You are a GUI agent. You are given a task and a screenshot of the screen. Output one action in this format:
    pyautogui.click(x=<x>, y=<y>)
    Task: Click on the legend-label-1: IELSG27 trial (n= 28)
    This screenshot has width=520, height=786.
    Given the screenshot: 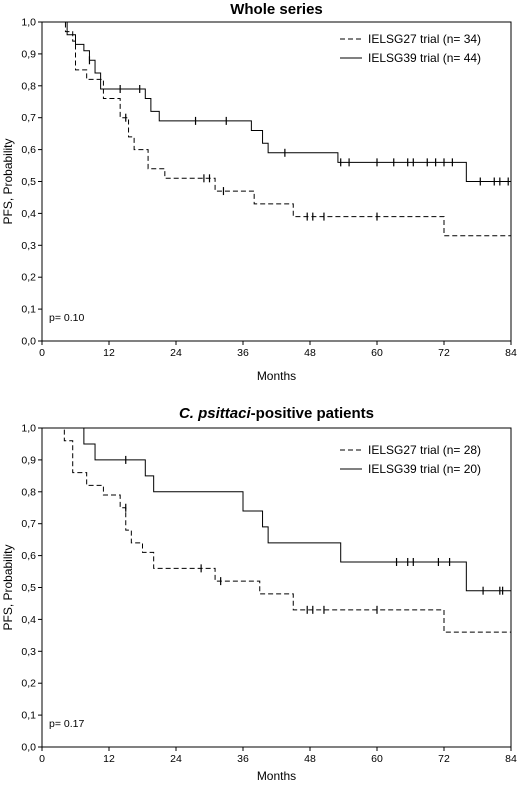 What is the action you would take?
    pyautogui.click(x=424, y=450)
    